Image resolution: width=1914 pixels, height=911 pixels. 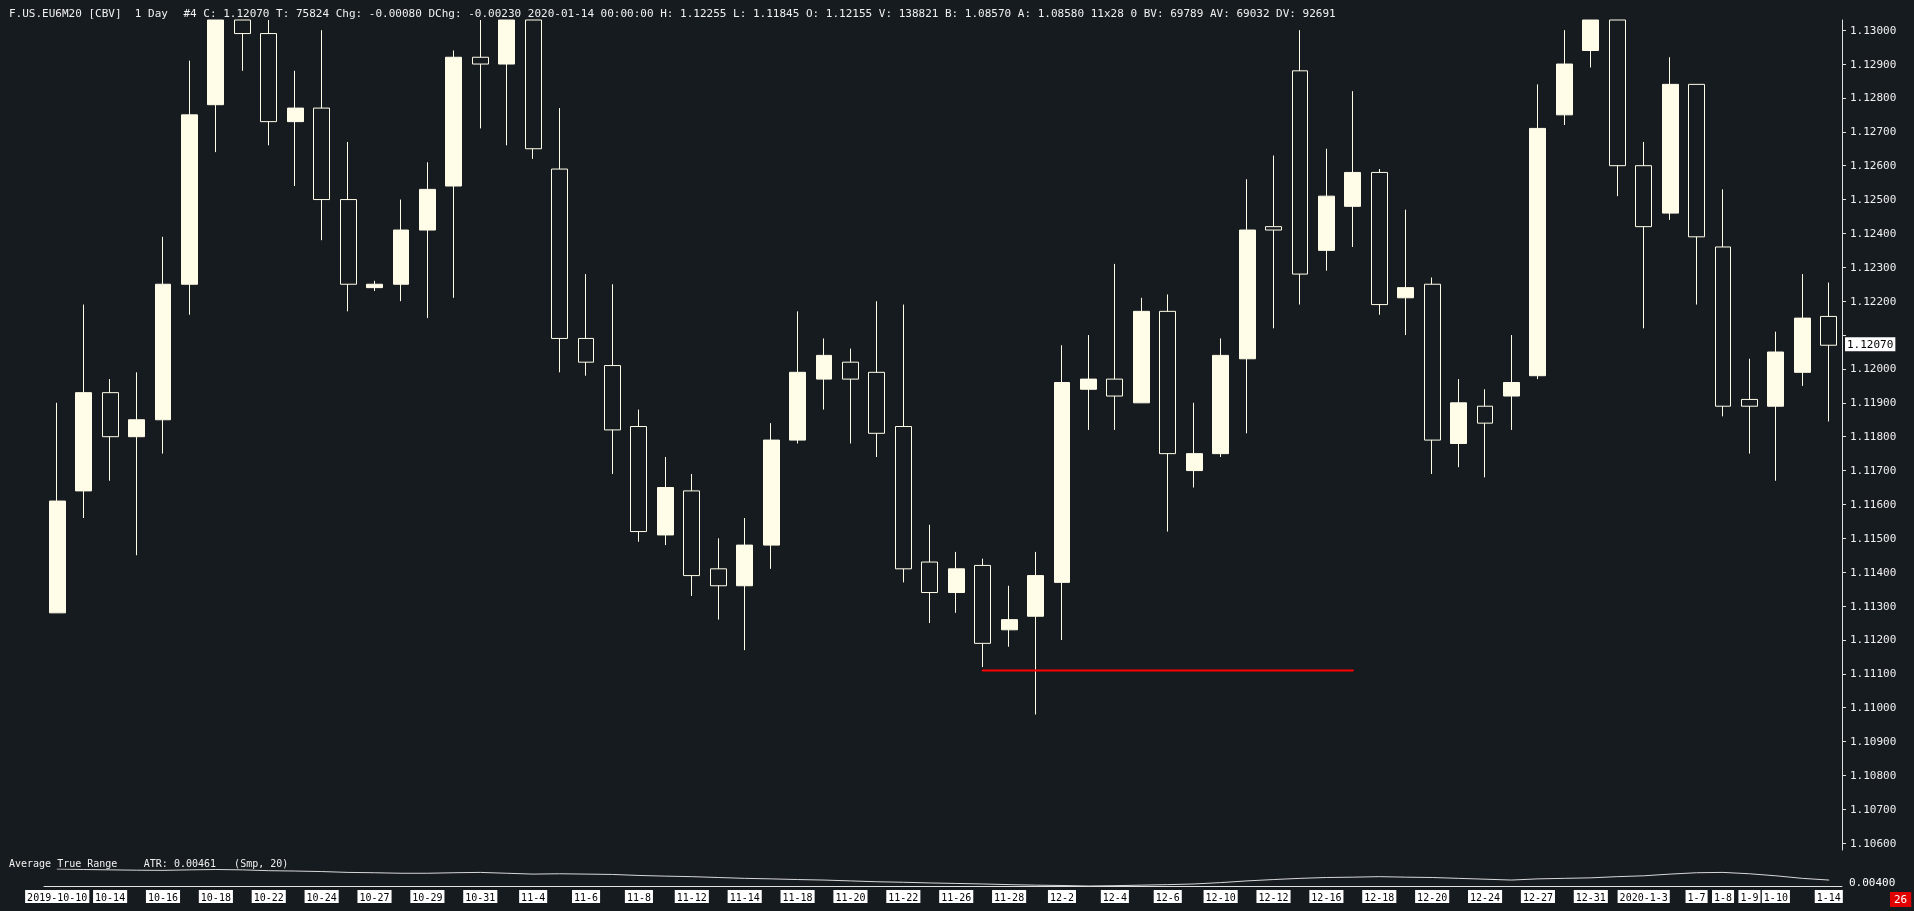 I want to click on x-tick-label: 11-22, so click(x=903, y=897).